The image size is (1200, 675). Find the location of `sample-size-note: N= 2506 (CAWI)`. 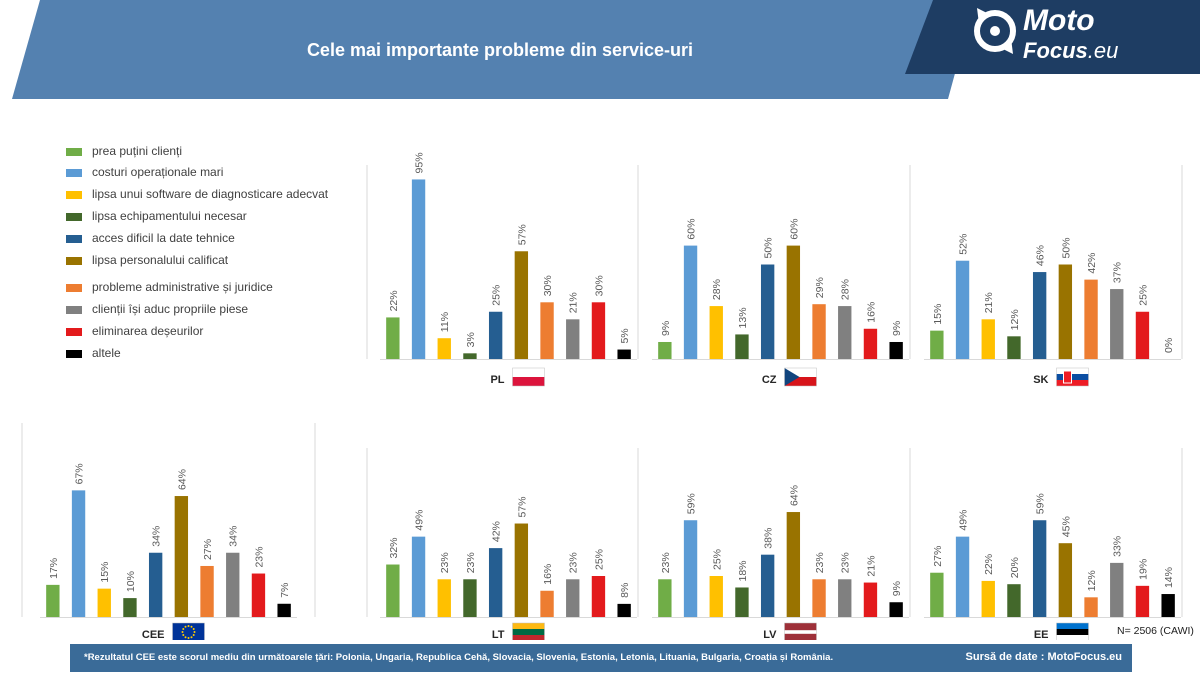

sample-size-note: N= 2506 (CAWI) is located at coordinates (1155, 631).